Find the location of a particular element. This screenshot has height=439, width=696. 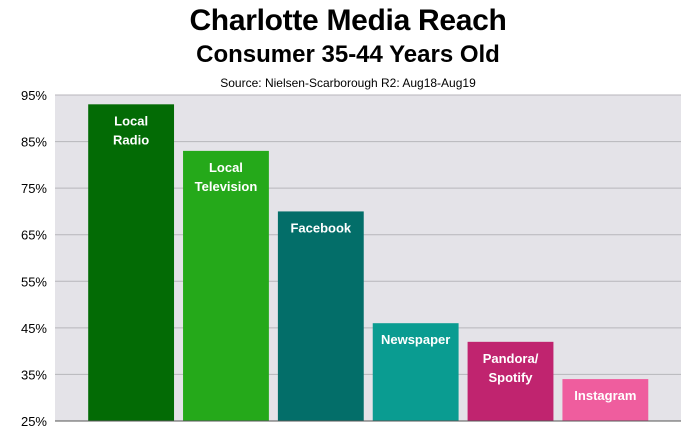

bar-category-label: Spotify is located at coordinates (510, 377).